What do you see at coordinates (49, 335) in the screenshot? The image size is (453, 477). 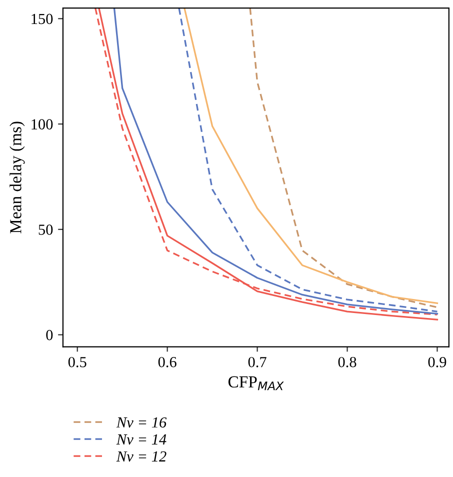 I see `y-tick-label: 0` at bounding box center [49, 335].